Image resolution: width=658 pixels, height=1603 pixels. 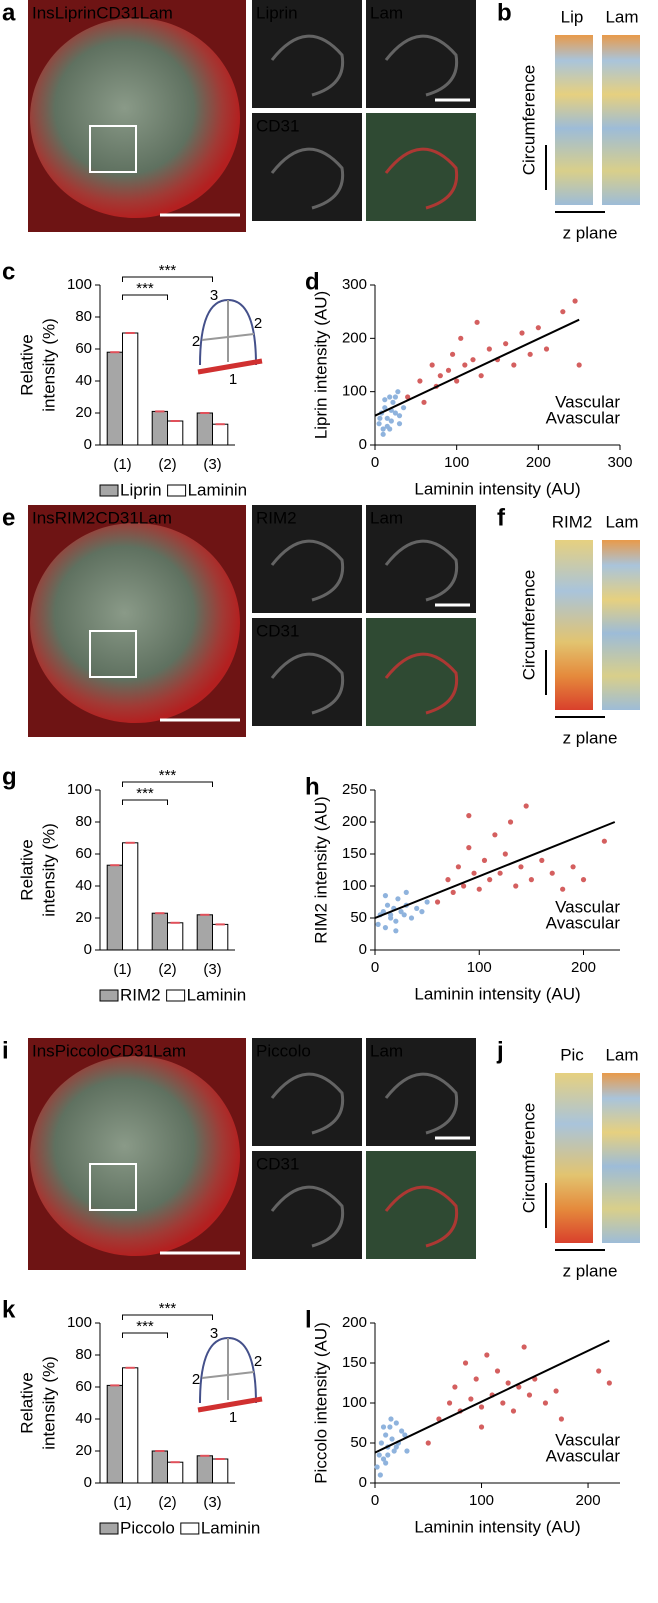 What do you see at coordinates (218, 489) in the screenshot?
I see `legend-label: Laminin` at bounding box center [218, 489].